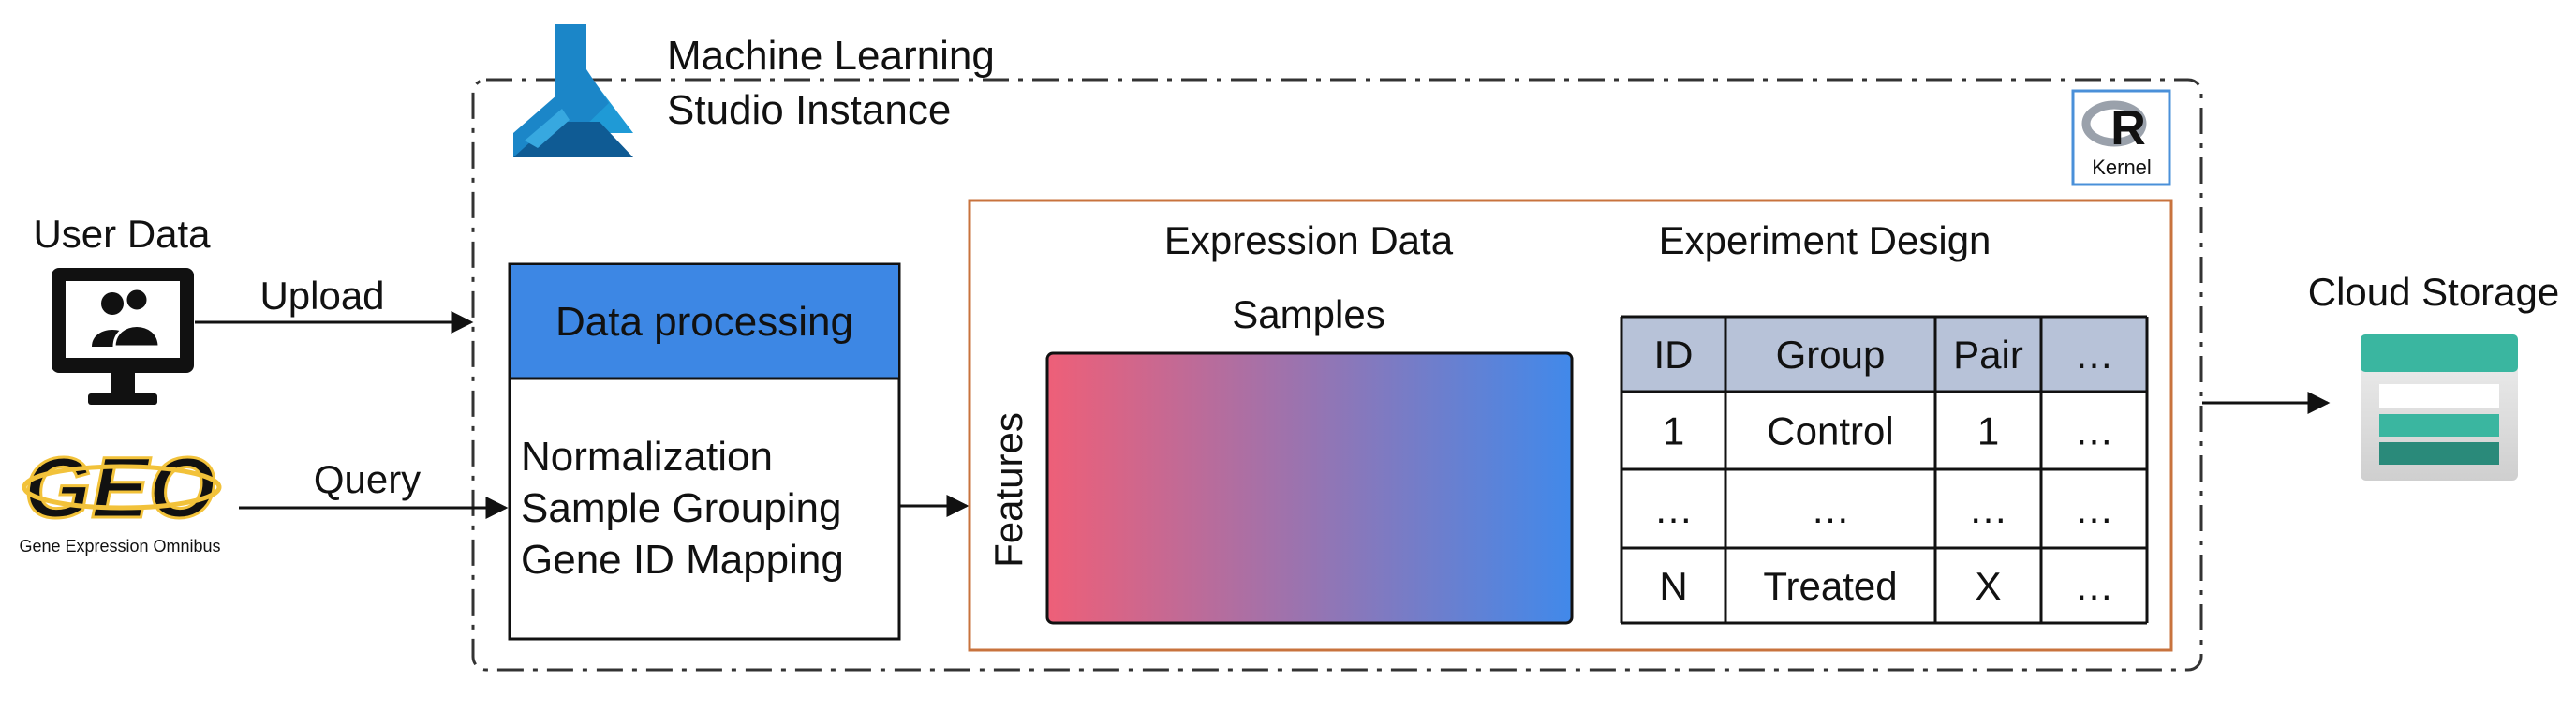  Describe the element at coordinates (2128, 128) in the screenshot. I see `r-logo-icon: R` at that location.